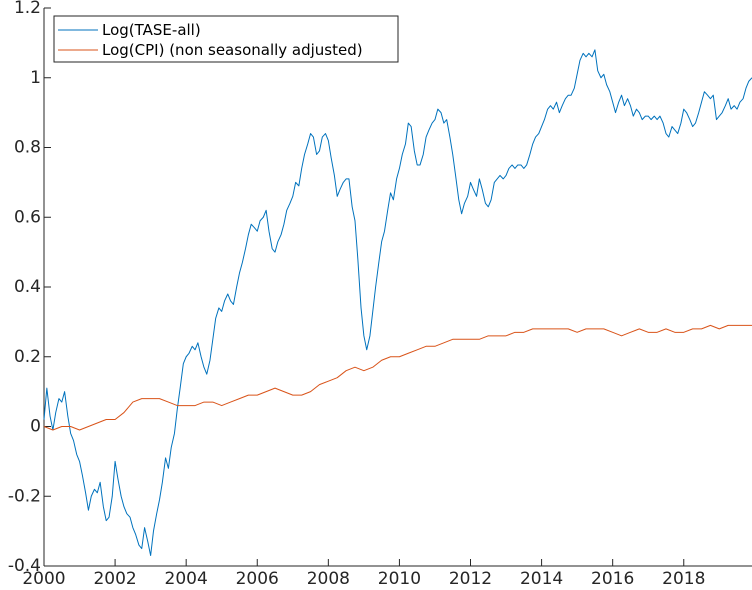  Describe the element at coordinates (328, 579) in the screenshot. I see `x-tick-label: 2008` at that location.